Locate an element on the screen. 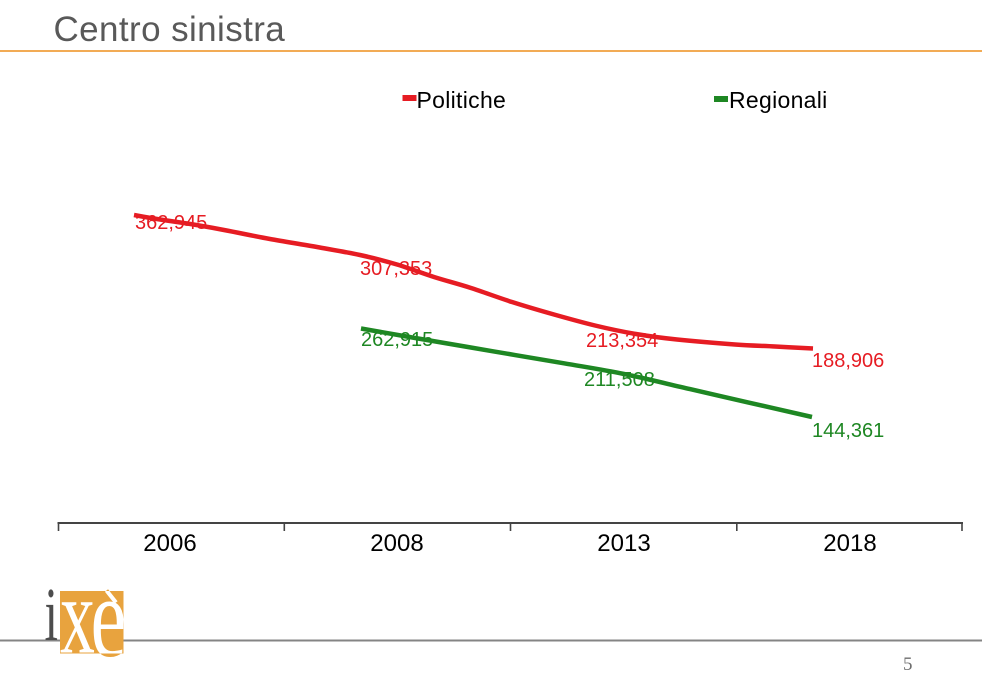 This screenshot has height=679, width=982. svg-text: x is located at coordinates (77, 615).